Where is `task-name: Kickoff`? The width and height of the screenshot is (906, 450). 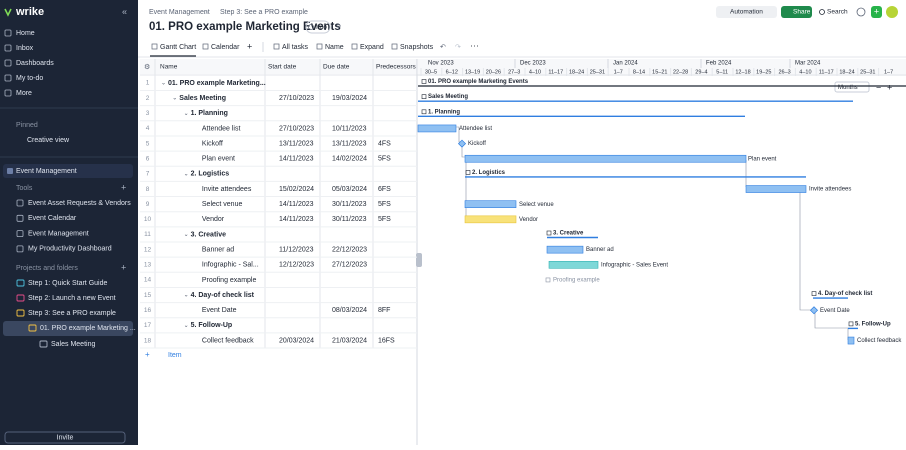
task-name: Kickoff is located at coordinates (212, 143).